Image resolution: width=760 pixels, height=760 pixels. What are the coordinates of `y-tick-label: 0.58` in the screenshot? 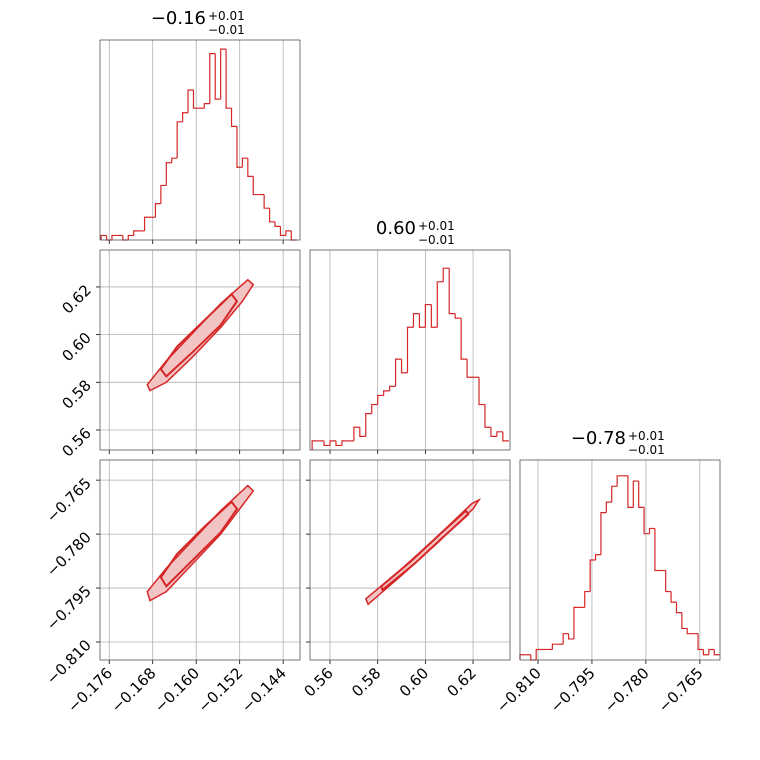 It's located at (76, 394).